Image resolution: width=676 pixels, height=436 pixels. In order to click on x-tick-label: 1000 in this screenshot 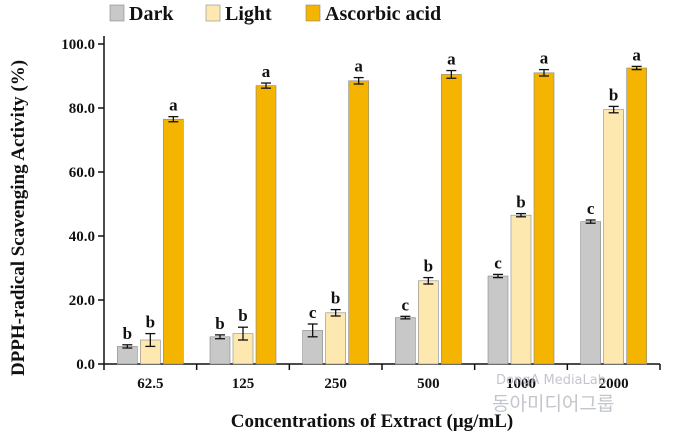, I will do `click(521, 384)`.